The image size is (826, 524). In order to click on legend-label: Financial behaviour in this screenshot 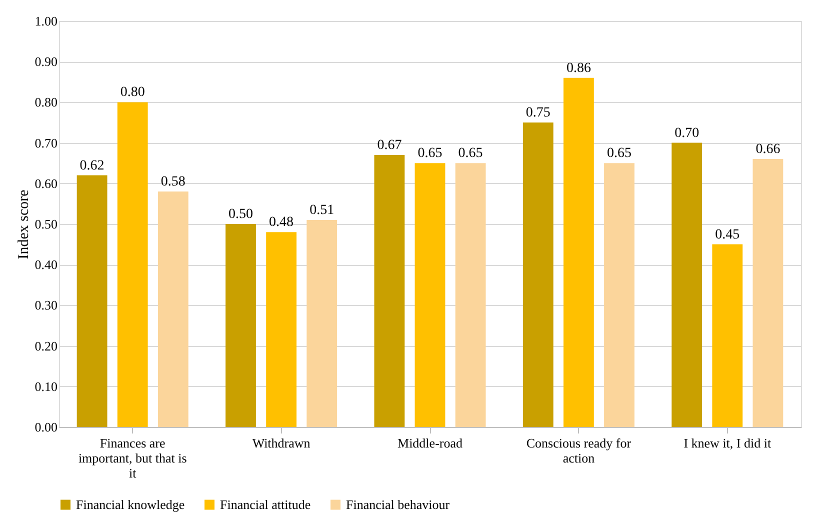, I will do `click(398, 504)`.